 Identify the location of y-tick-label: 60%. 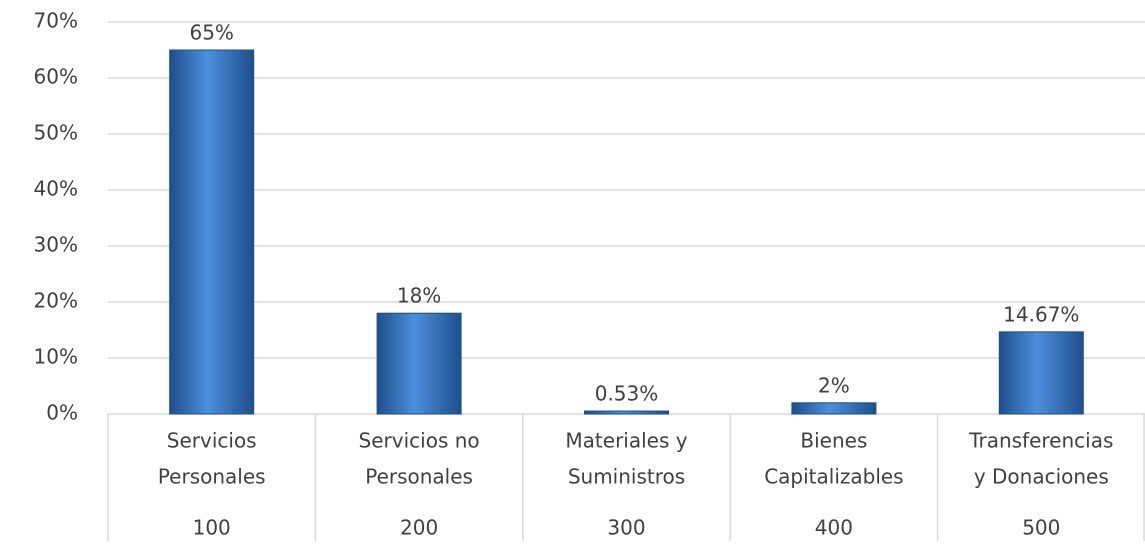
(56, 77).